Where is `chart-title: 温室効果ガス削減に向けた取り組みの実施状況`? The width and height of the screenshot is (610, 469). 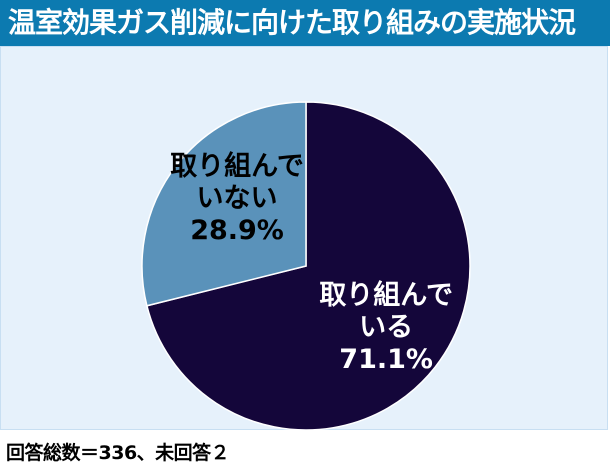 chart-title: 温室効果ガス削減に向けた取り組みの実施状況 is located at coordinates (292, 22).